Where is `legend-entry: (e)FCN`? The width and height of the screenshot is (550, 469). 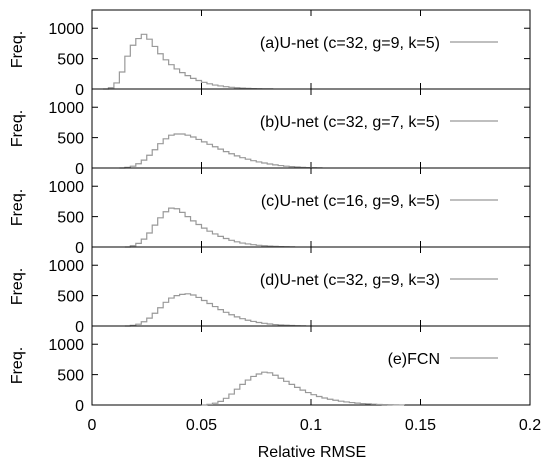
legend-entry: (e)FCN is located at coordinates (414, 359).